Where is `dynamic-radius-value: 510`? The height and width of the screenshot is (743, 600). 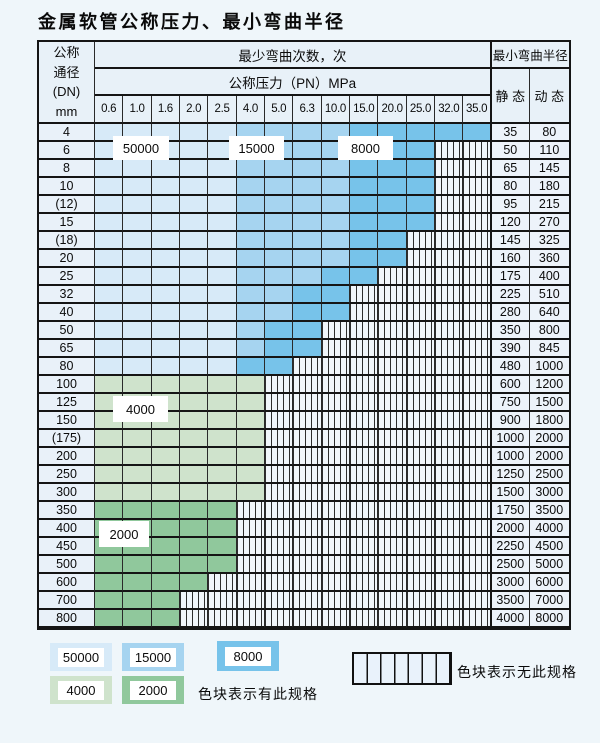 dynamic-radius-value: 510 is located at coordinates (549, 295).